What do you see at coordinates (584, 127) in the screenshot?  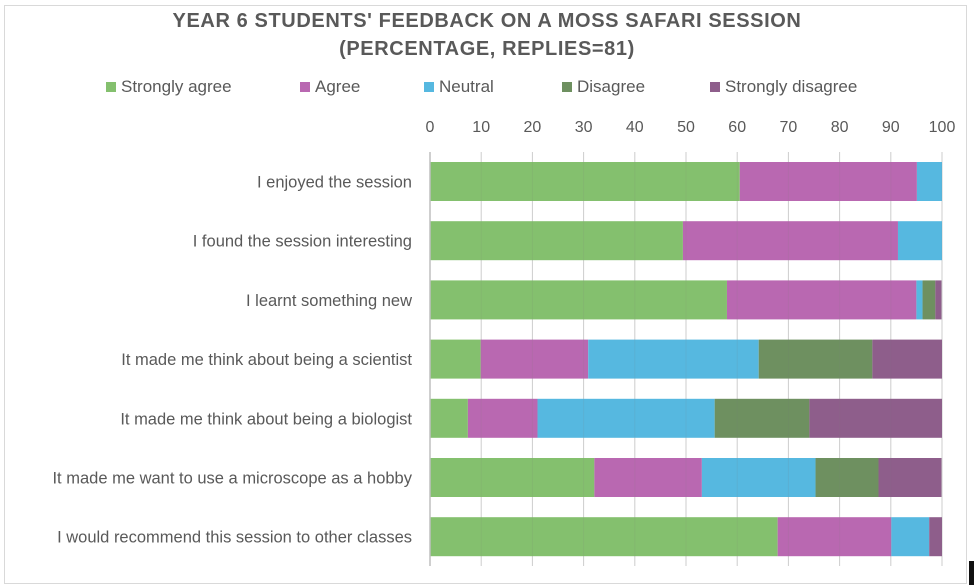 I see `x-tick-label: 30` at bounding box center [584, 127].